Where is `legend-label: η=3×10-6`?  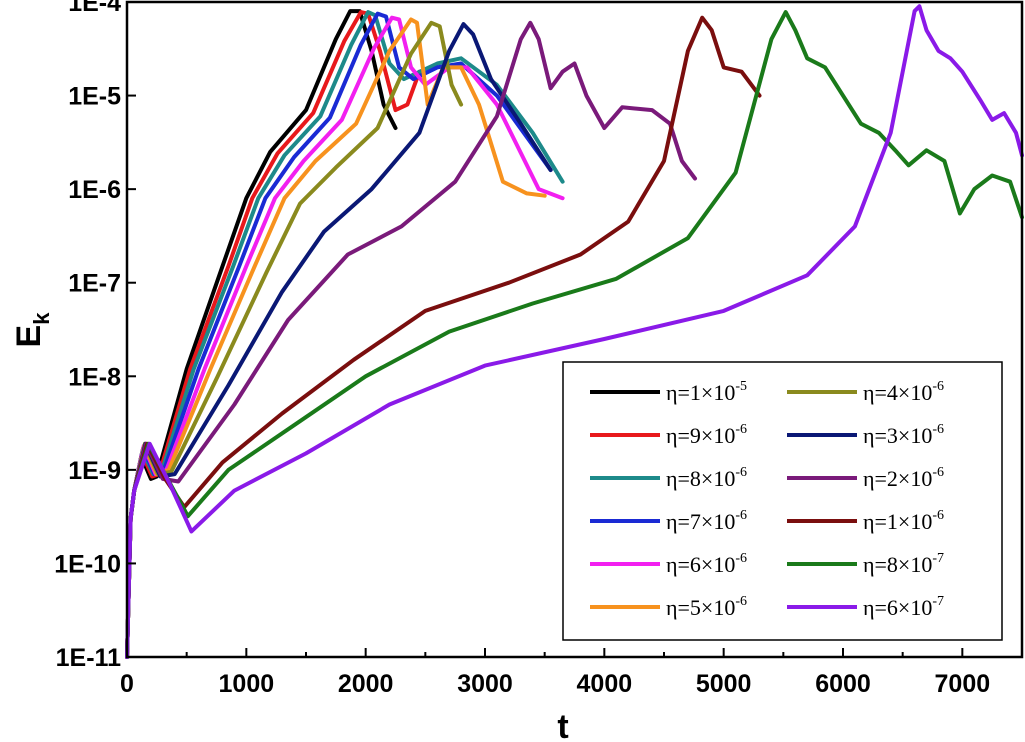
legend-label: η=3×10-6 is located at coordinates (903, 435).